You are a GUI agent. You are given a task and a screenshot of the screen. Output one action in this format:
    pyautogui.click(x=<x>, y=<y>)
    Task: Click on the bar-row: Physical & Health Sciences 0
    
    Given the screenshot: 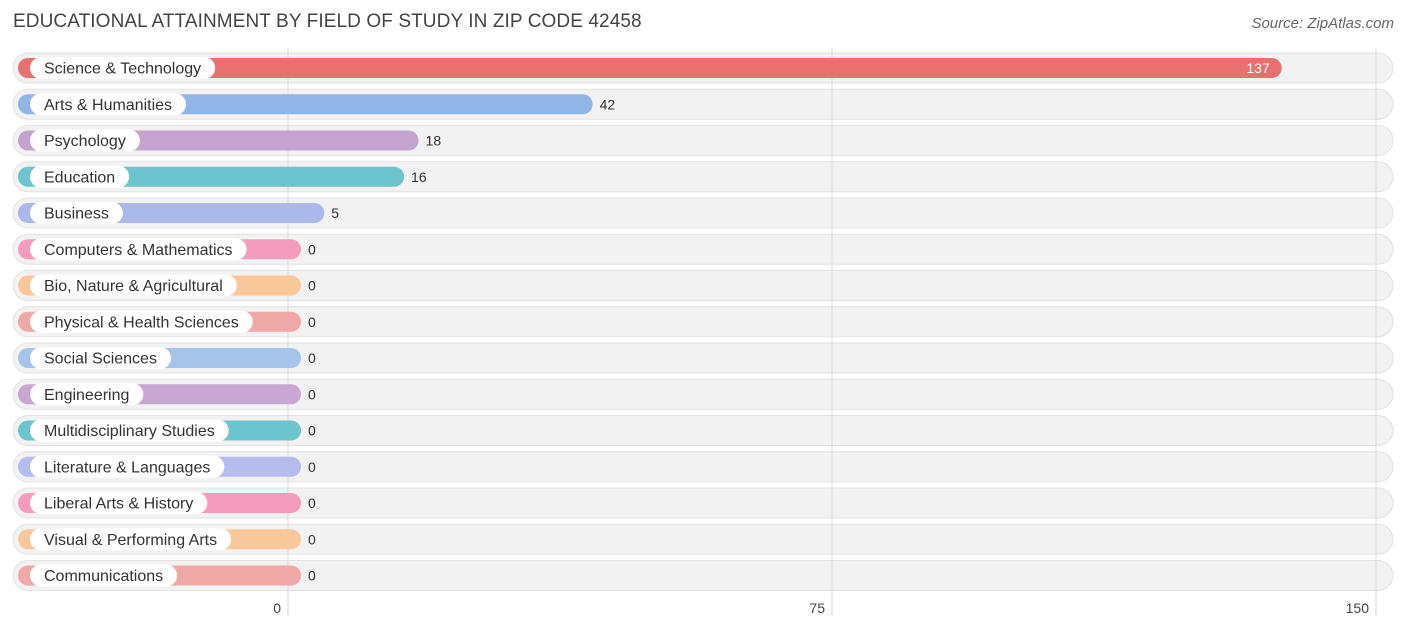 What is the action you would take?
    pyautogui.click(x=167, y=321)
    